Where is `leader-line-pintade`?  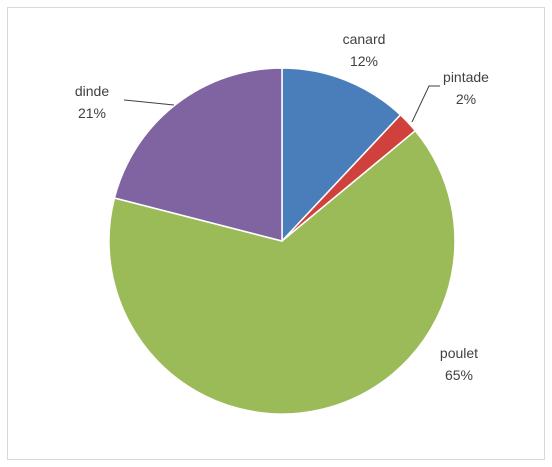
leader-line-pintade is located at coordinates (425, 104).